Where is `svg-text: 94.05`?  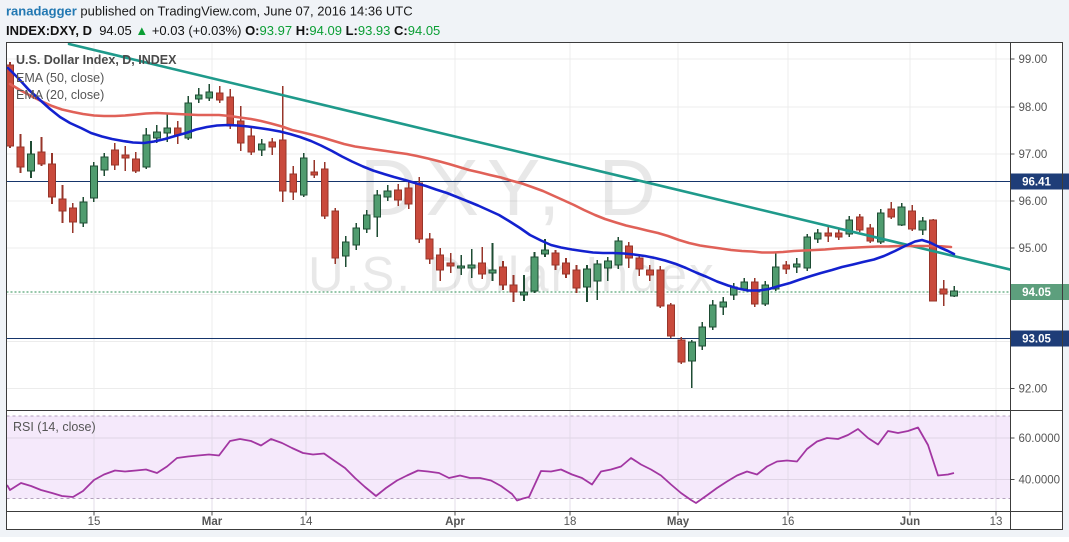 svg-text: 94.05 is located at coordinates (1036, 293).